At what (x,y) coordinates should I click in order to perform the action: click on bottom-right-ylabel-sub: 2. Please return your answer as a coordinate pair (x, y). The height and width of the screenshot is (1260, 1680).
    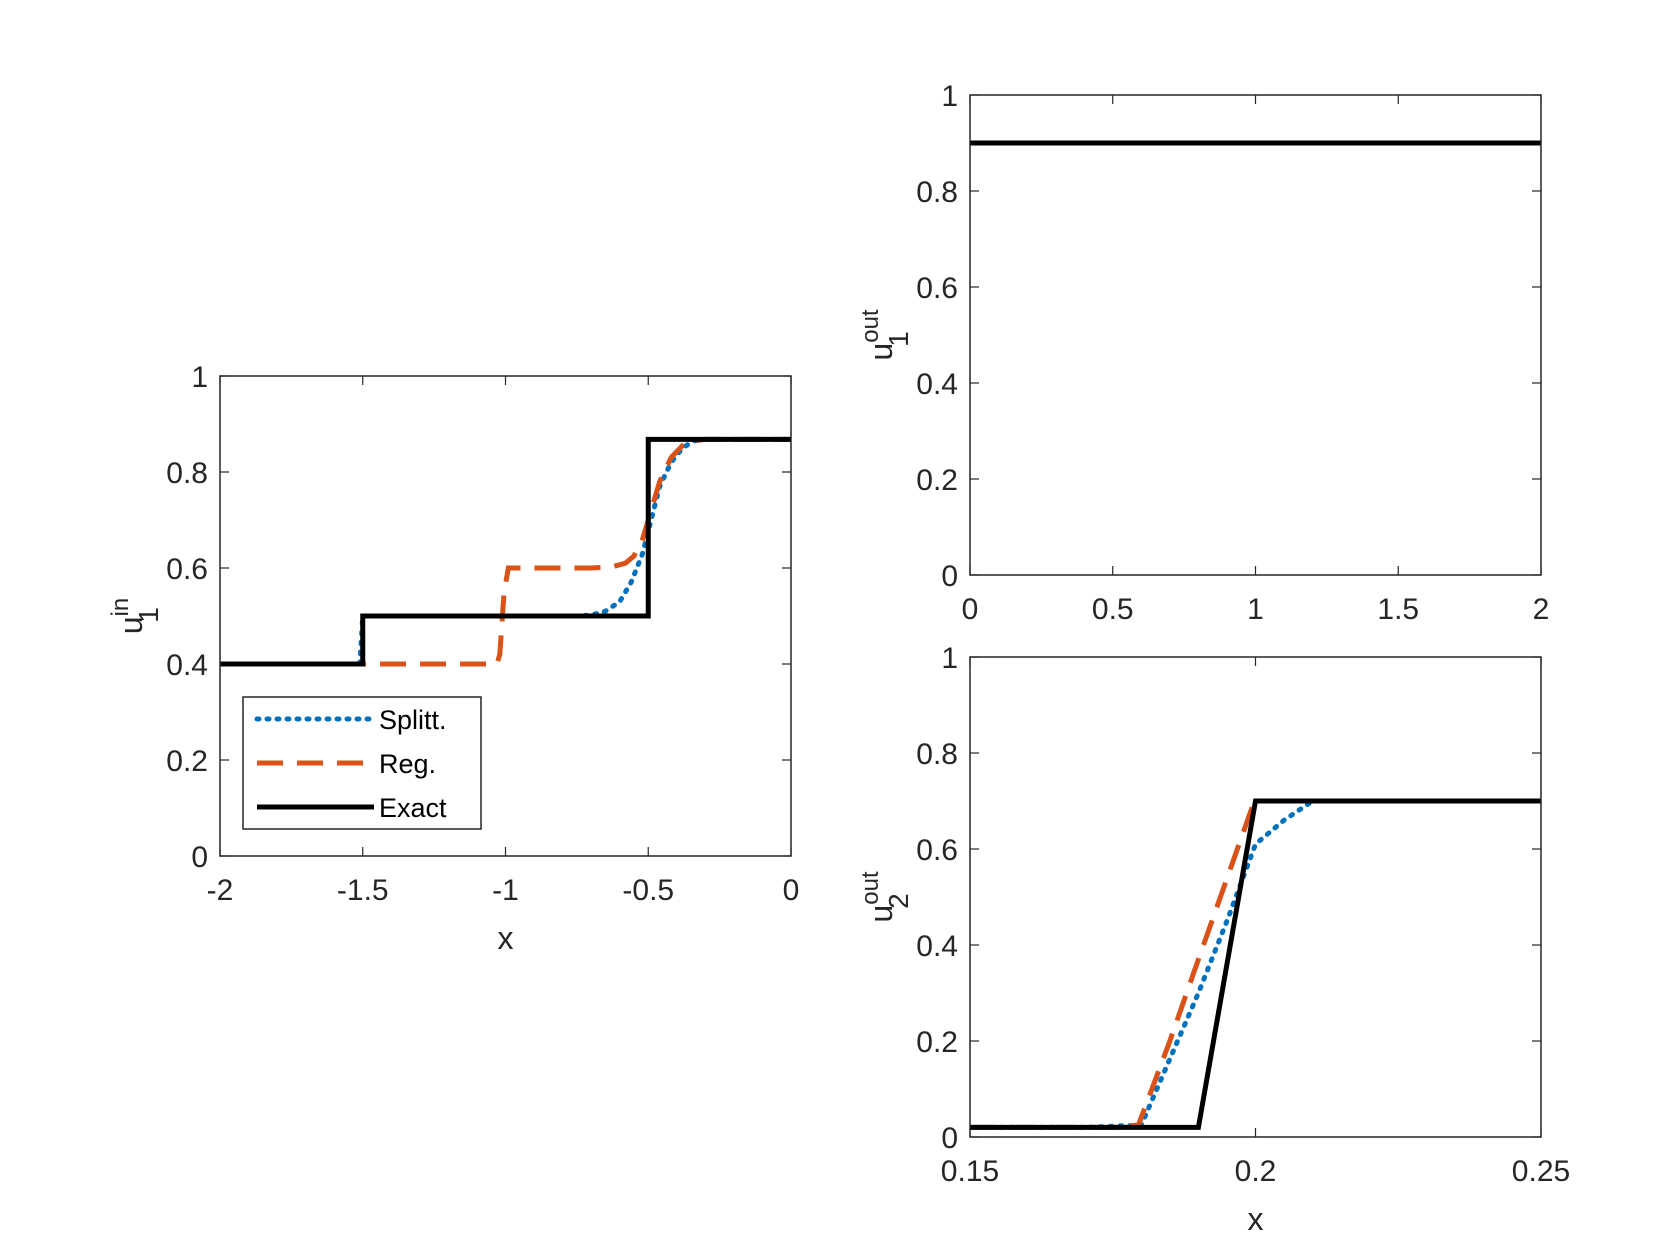
    Looking at the image, I should click on (898, 901).